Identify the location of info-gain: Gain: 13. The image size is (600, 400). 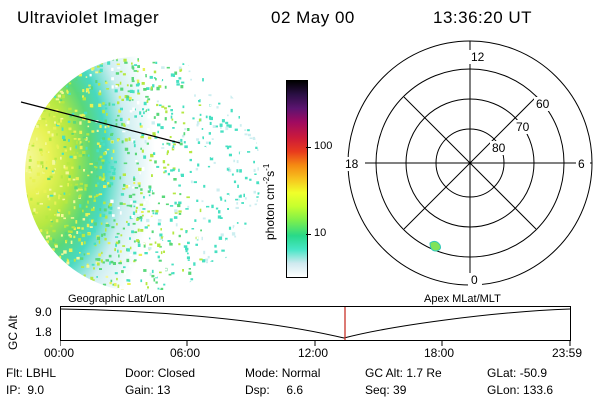
(148, 390).